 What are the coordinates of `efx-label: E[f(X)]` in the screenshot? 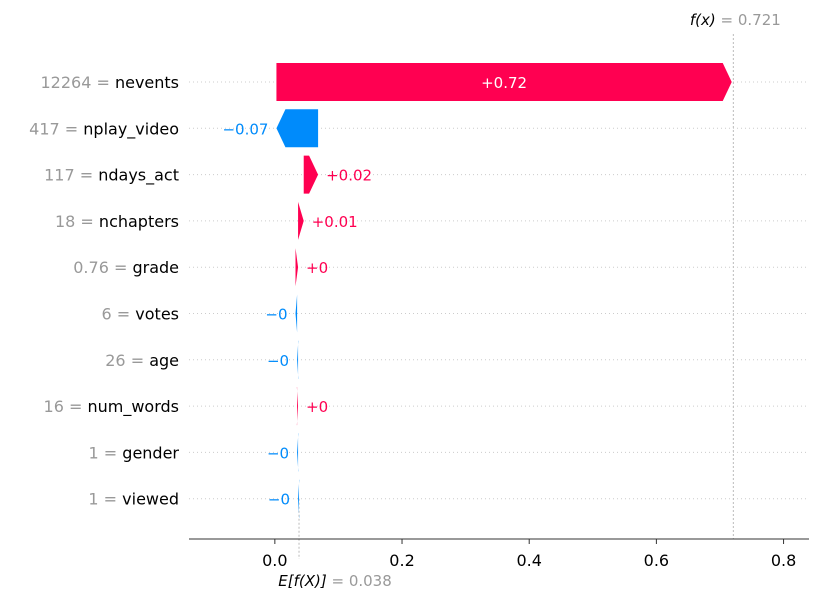 It's located at (302, 581).